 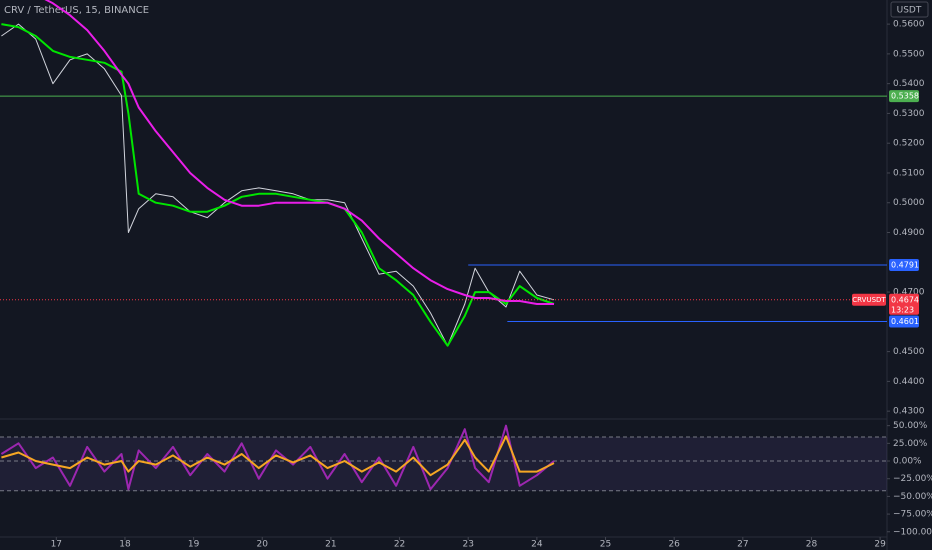 I want to click on x-tick-label: 20, so click(x=263, y=545).